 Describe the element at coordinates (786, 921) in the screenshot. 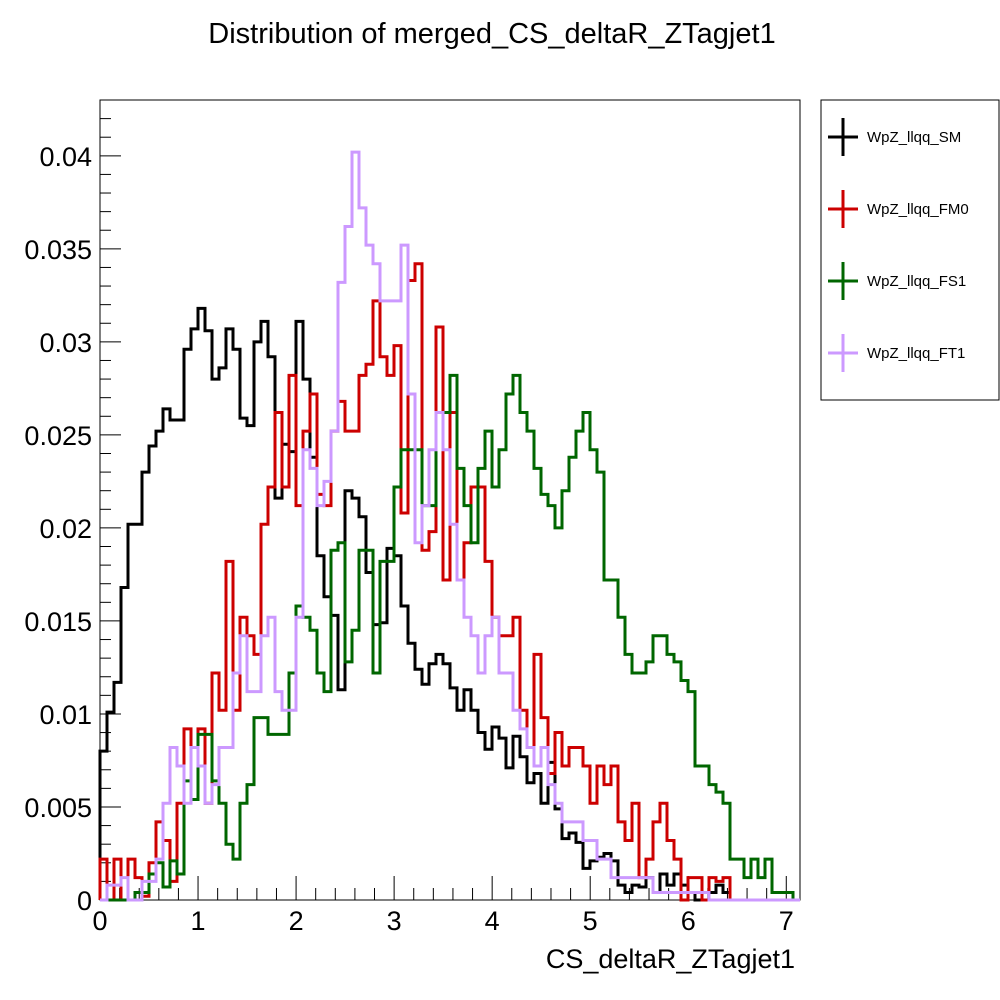

I see `x-tick-label: 7` at that location.